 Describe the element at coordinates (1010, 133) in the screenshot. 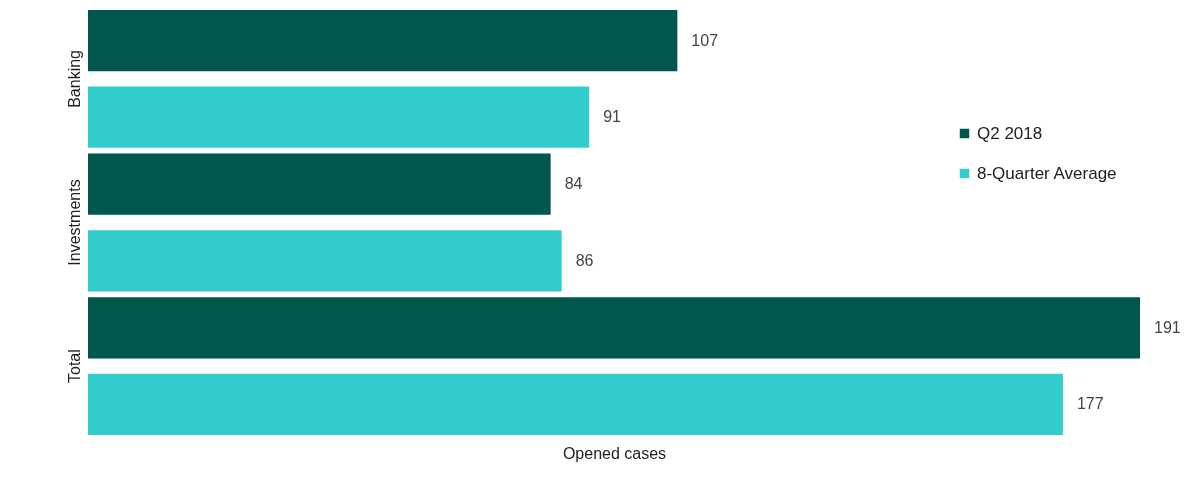

I see `legend-label: Q2 2018` at that location.